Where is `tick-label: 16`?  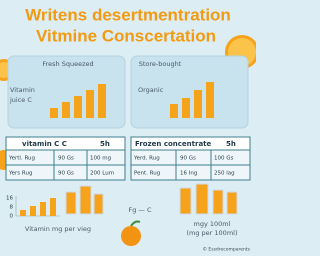
tick-label: 16 is located at coordinates (9, 199).